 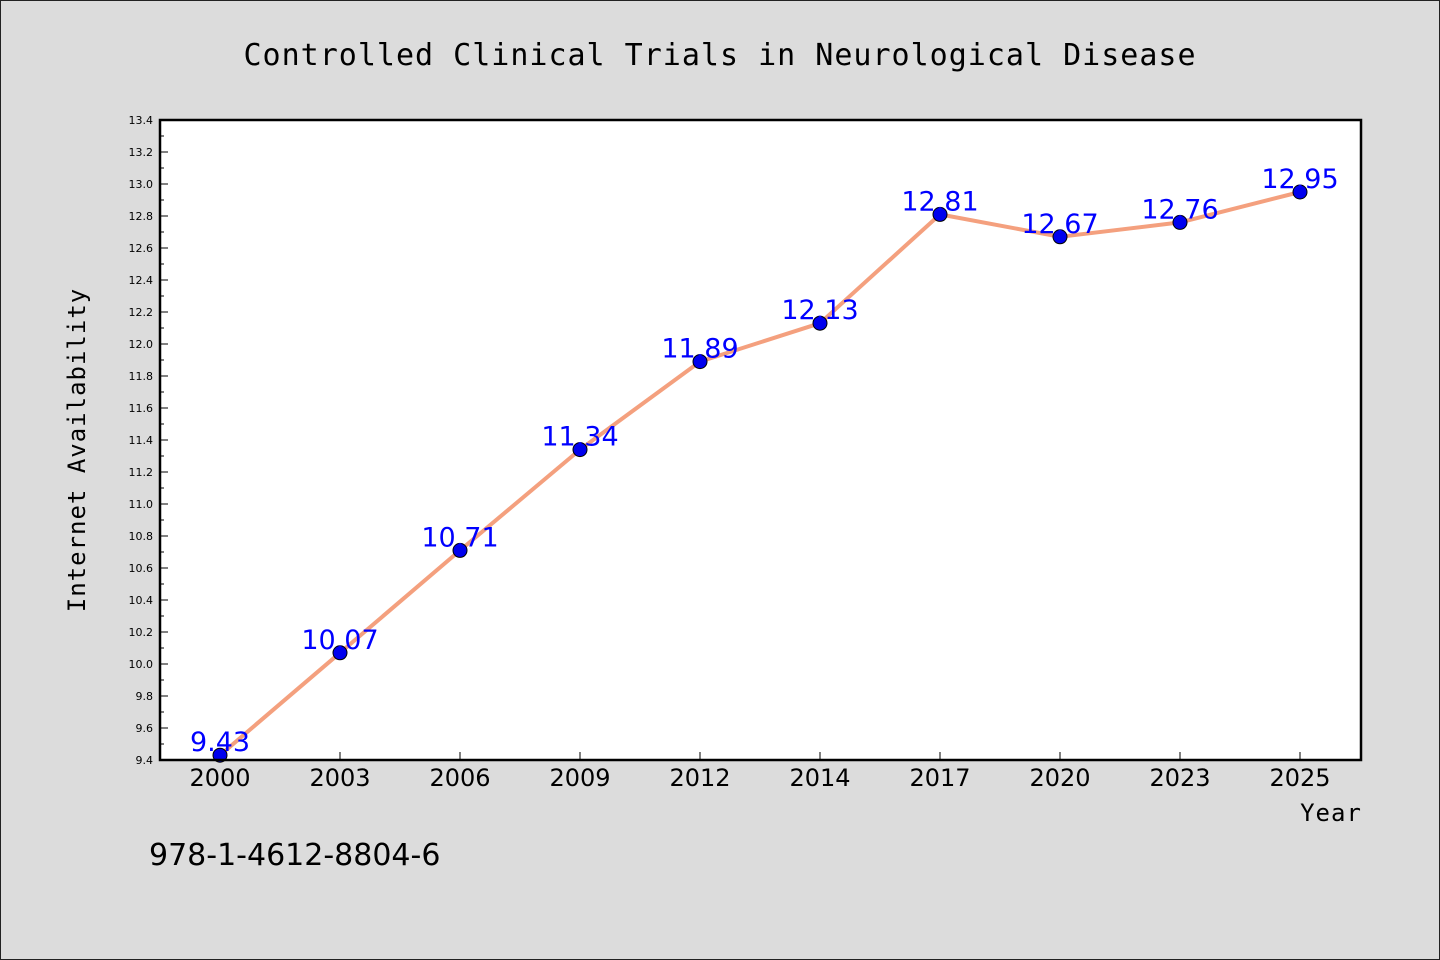 What do you see at coordinates (579, 437) in the screenshot?
I see `data-label: 11.34` at bounding box center [579, 437].